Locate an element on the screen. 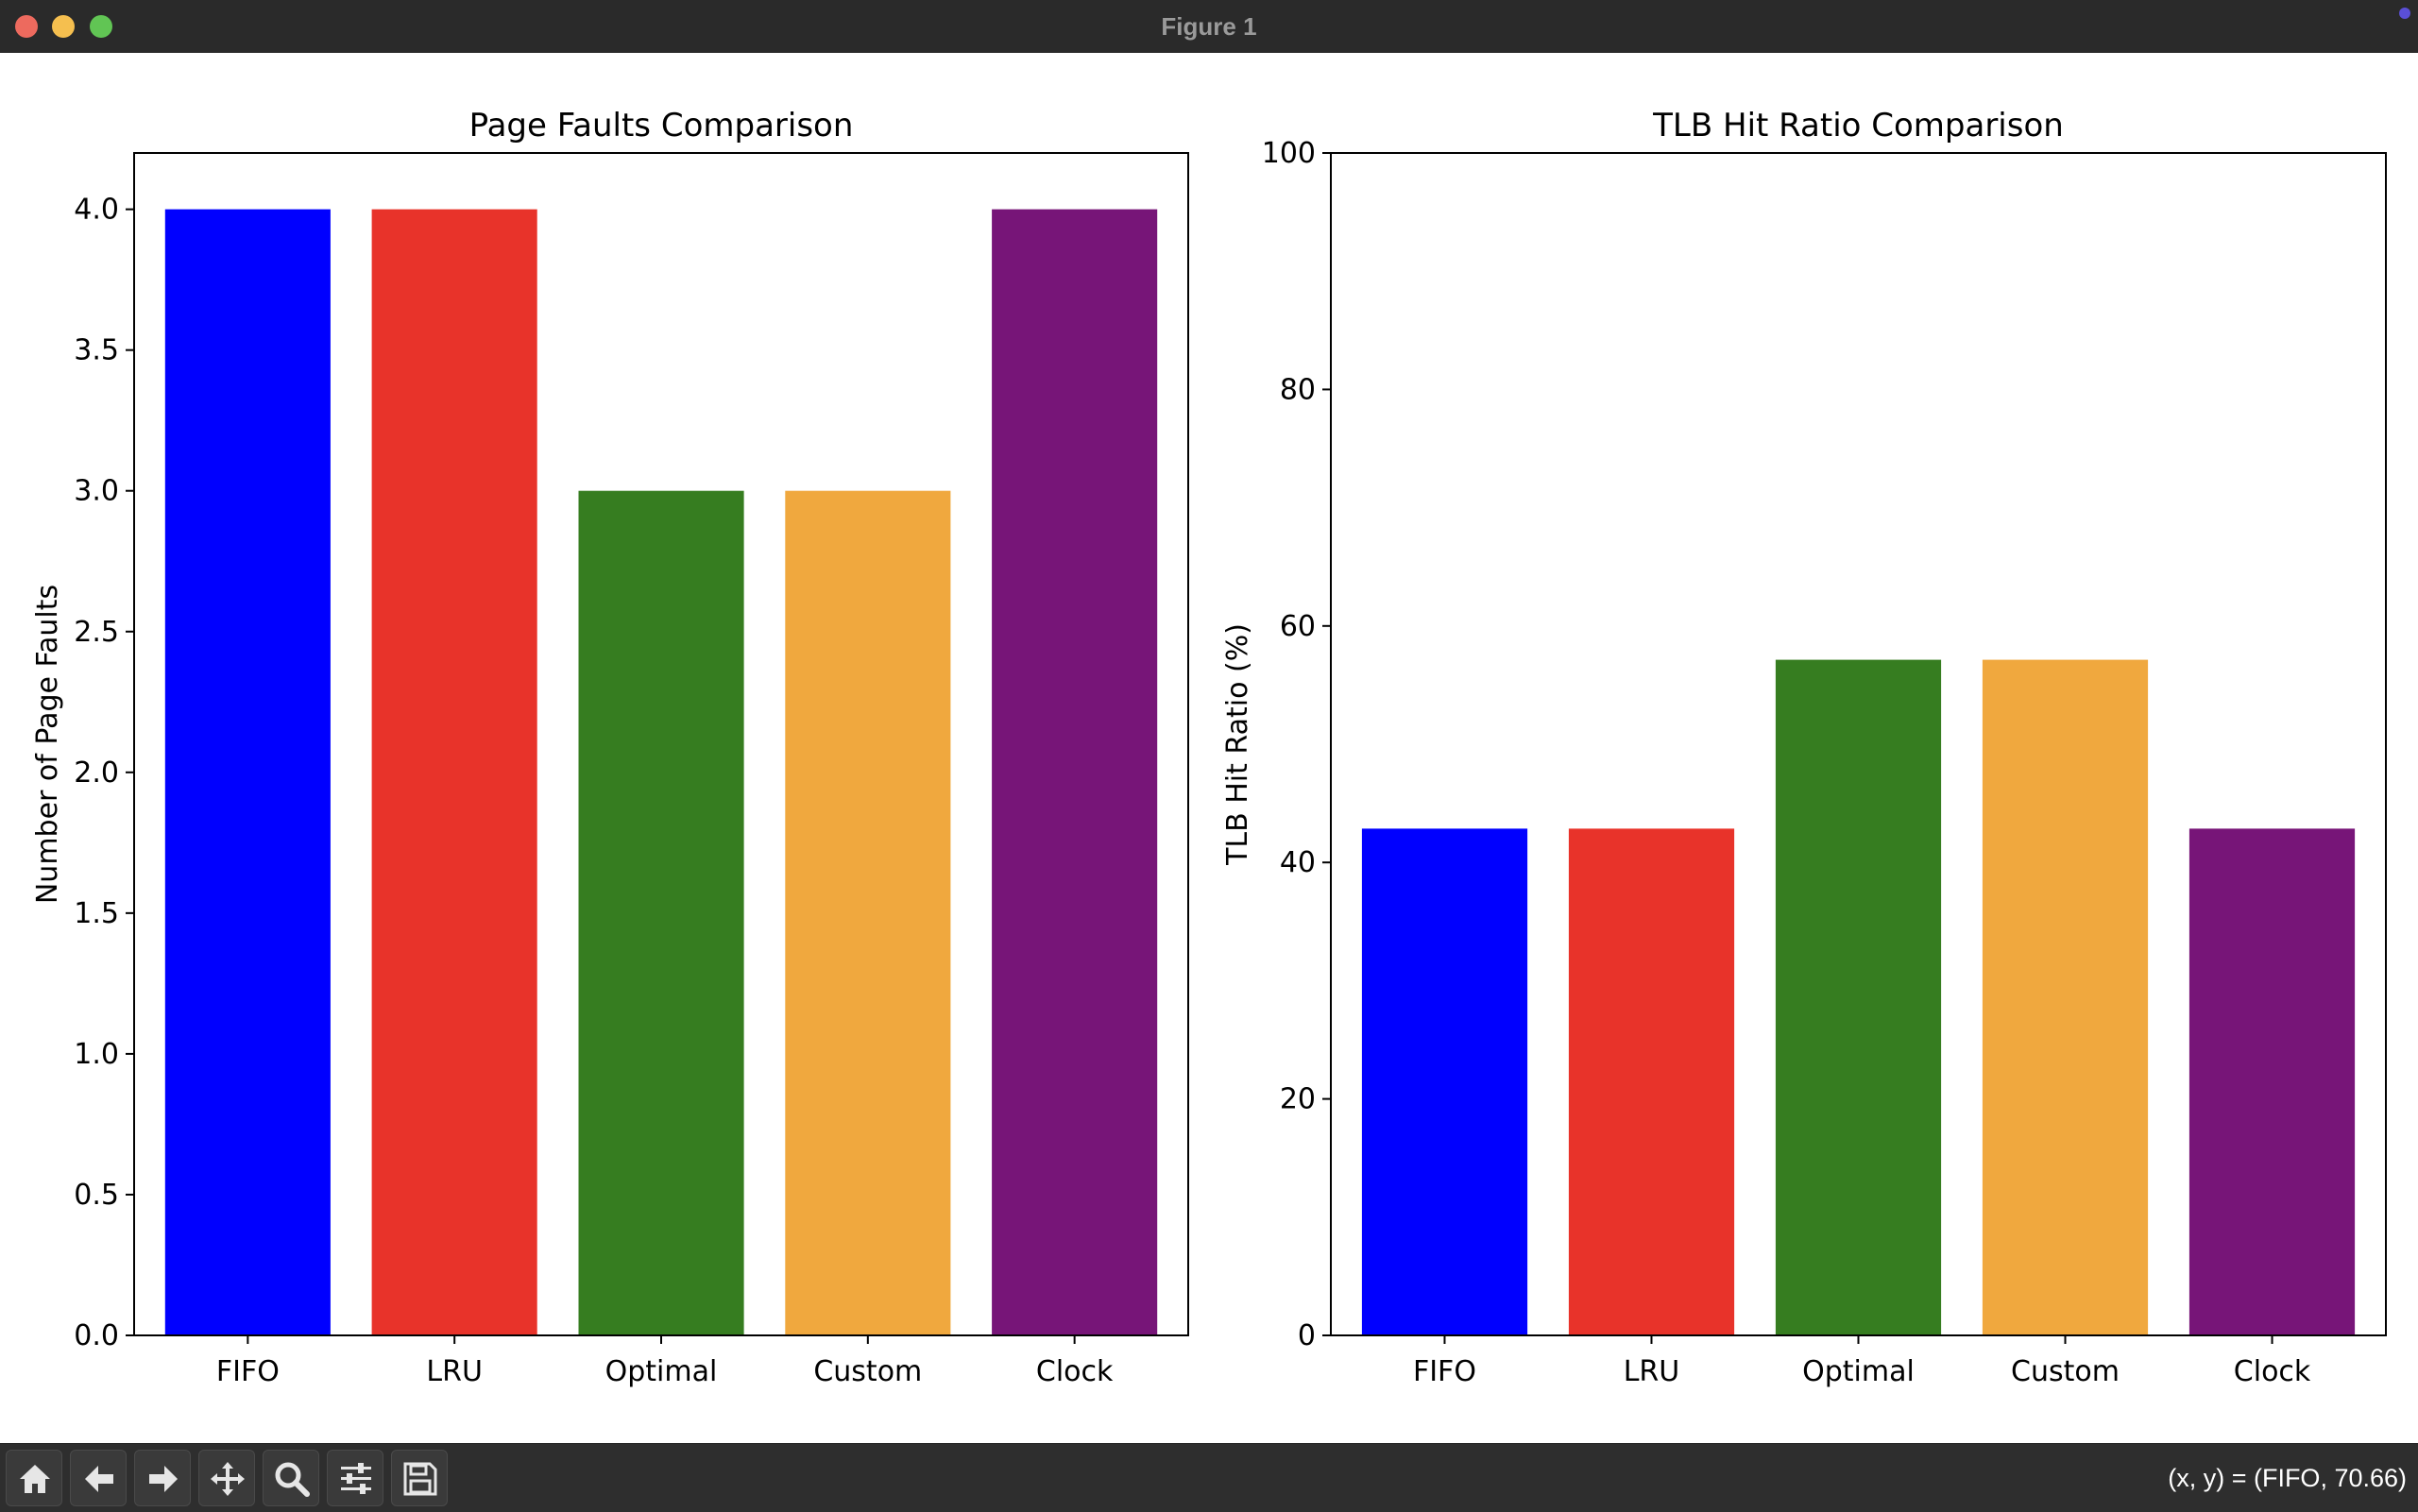 Image resolution: width=2418 pixels, height=1512 pixels. y-tick-label: 1.5 is located at coordinates (96, 913).